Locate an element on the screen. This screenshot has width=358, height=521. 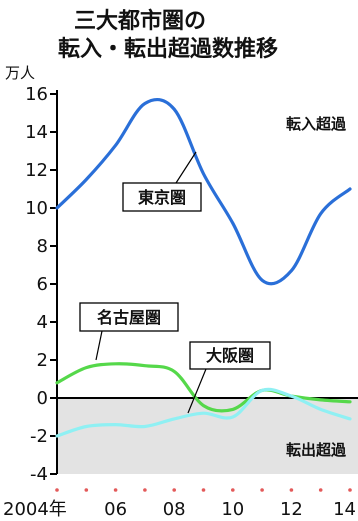
x-axis-ticks: 2004年 06 08 10 12 14 is located at coordinates (179, 509).